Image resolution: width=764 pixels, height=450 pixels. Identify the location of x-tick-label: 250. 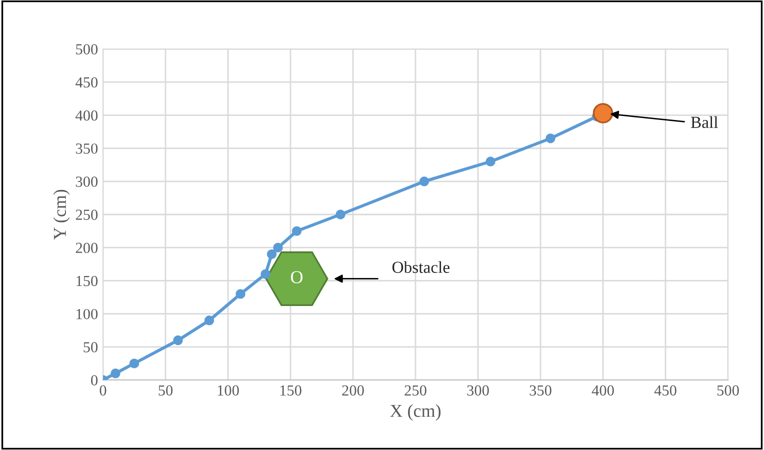
(415, 390).